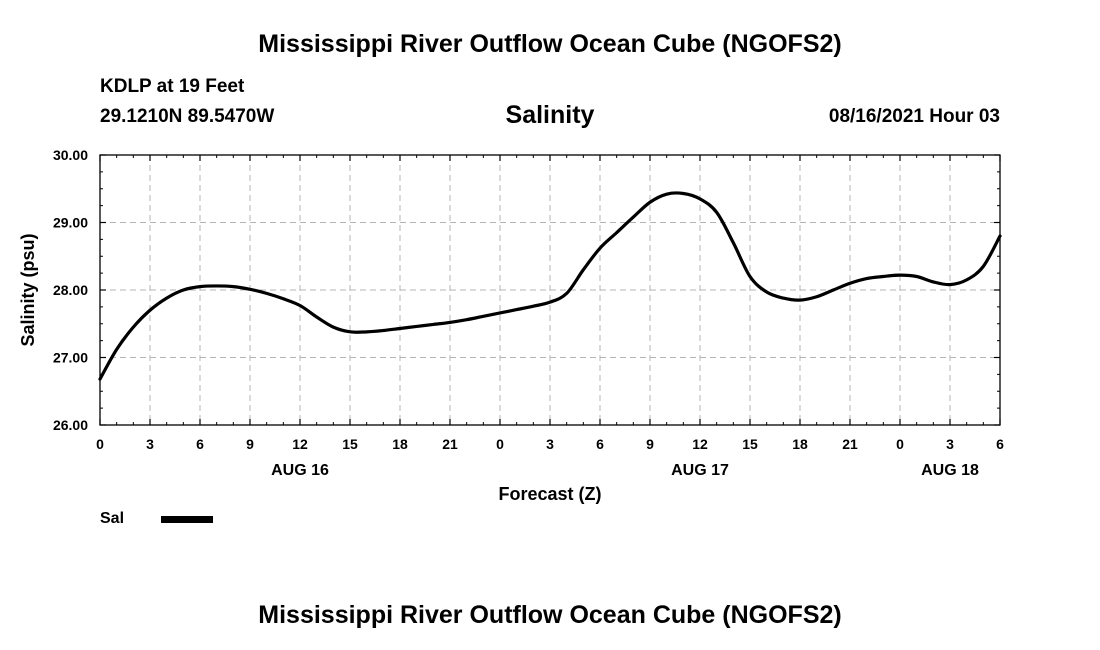 This screenshot has height=650, width=1100. I want to click on y-tick-label: 30.00, so click(70, 155).